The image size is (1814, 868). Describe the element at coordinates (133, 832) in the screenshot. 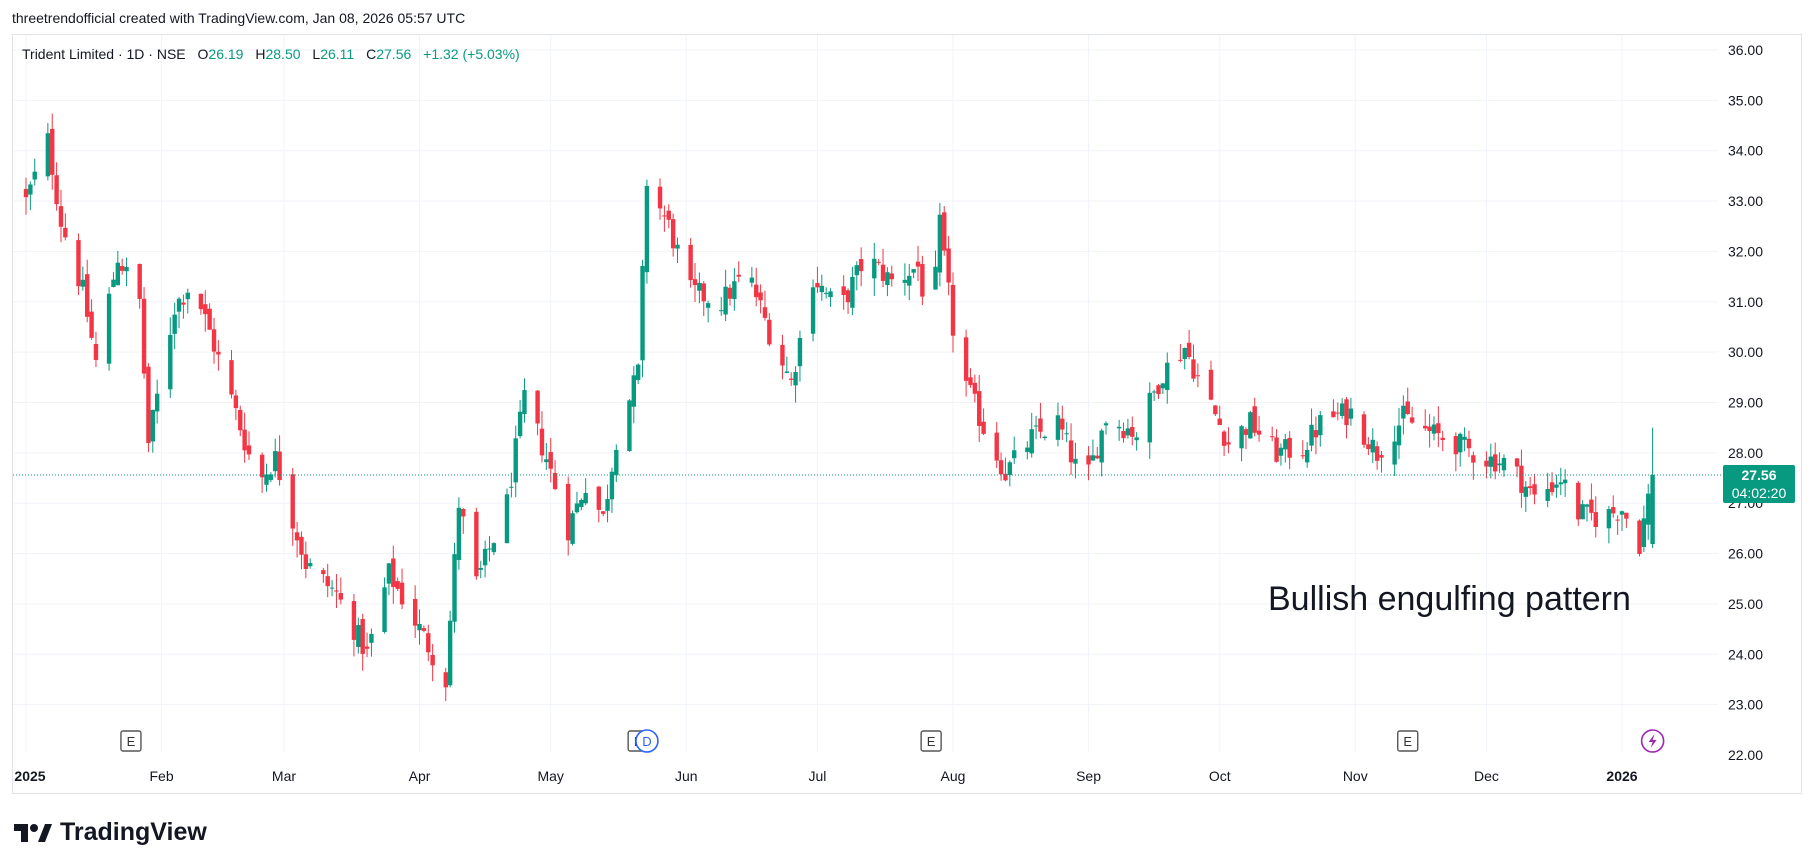

I see `brand-name: TradingView` at that location.